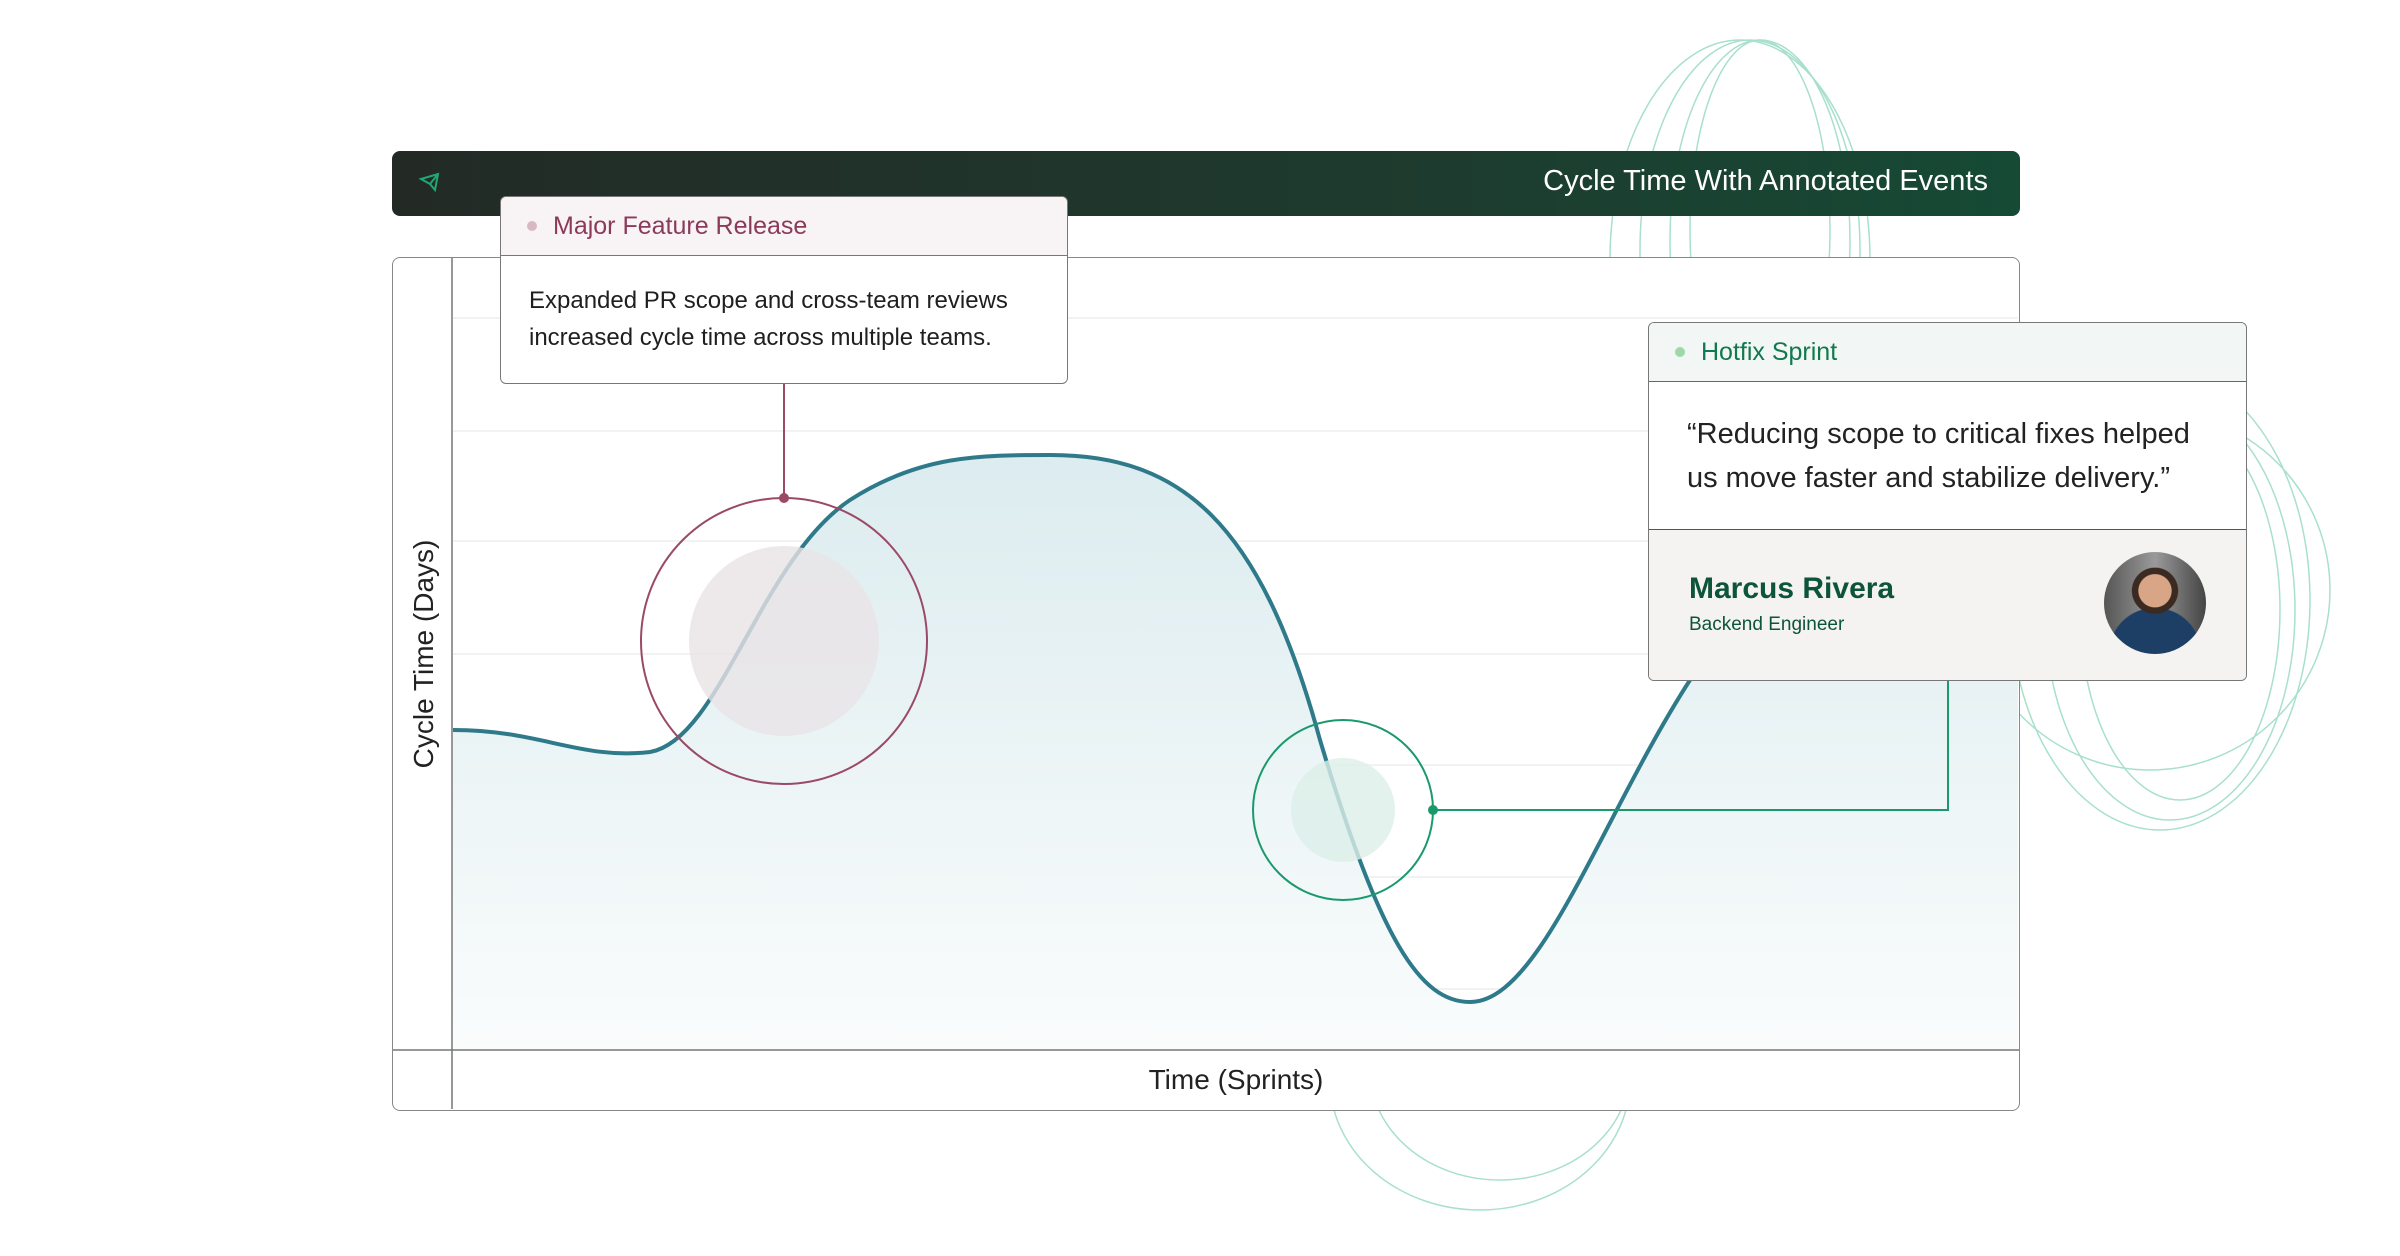  Describe the element at coordinates (680, 225) in the screenshot. I see `event-title: Major Feature Release` at that location.